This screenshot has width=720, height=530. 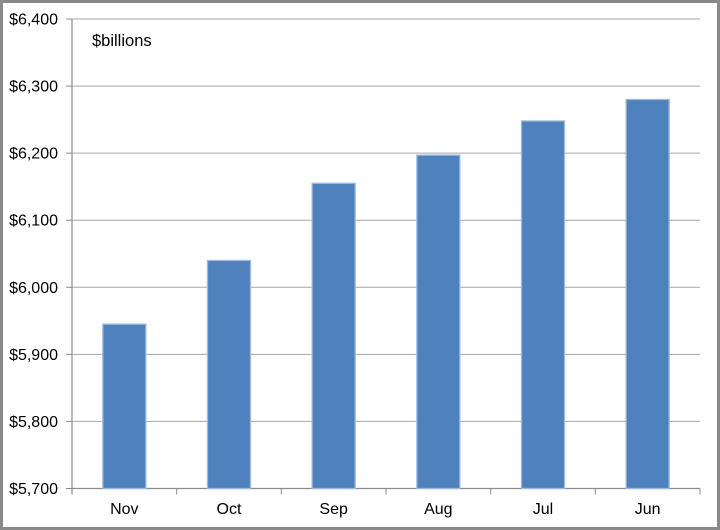 I want to click on x-axis-category-label: Oct, so click(x=229, y=509).